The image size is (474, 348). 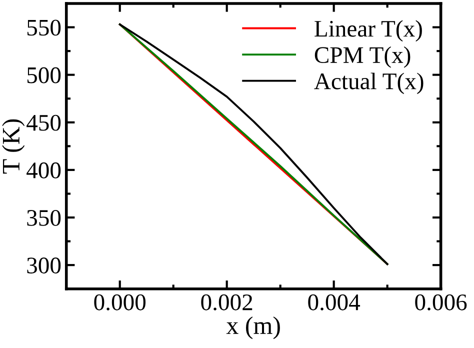 What do you see at coordinates (368, 31) in the screenshot?
I see `legend-label: Linear T(x)` at bounding box center [368, 31].